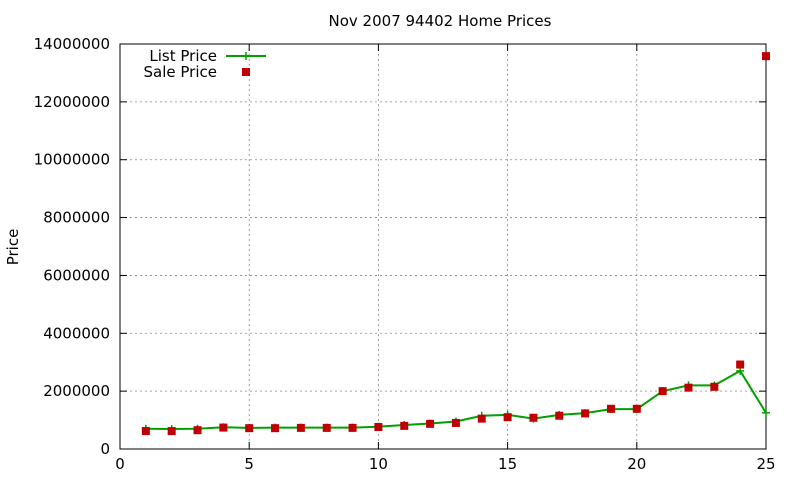 Image resolution: width=800 pixels, height=480 pixels. I want to click on y-axis-label: Price, so click(13, 247).